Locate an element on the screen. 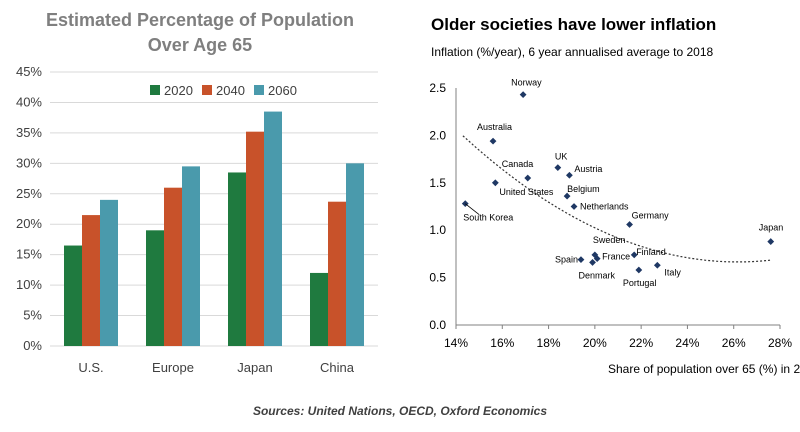 This screenshot has width=800, height=432. bar-chart-category-label: U.S. is located at coordinates (90, 367).